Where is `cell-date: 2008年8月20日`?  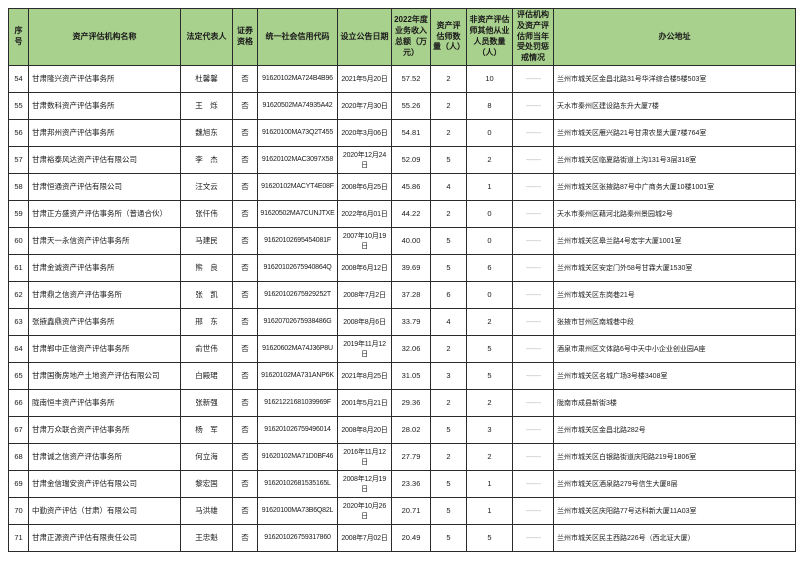 cell-date: 2008年8月20日 is located at coordinates (364, 429).